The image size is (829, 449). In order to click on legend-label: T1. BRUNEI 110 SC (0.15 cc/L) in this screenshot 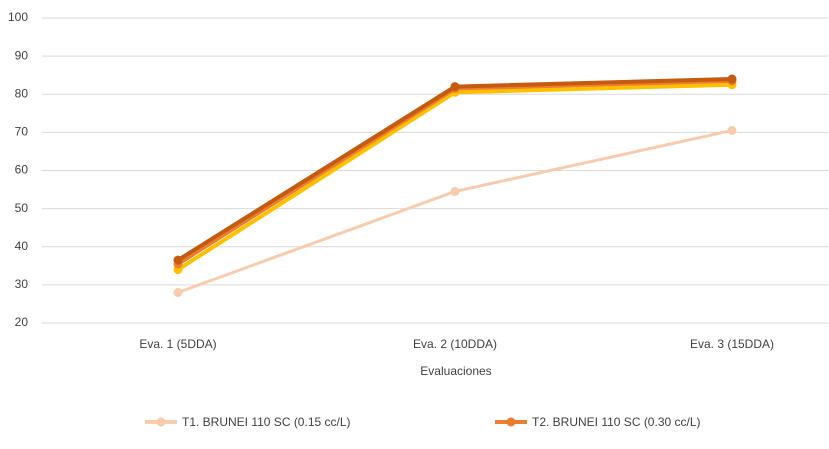, I will do `click(266, 422)`.